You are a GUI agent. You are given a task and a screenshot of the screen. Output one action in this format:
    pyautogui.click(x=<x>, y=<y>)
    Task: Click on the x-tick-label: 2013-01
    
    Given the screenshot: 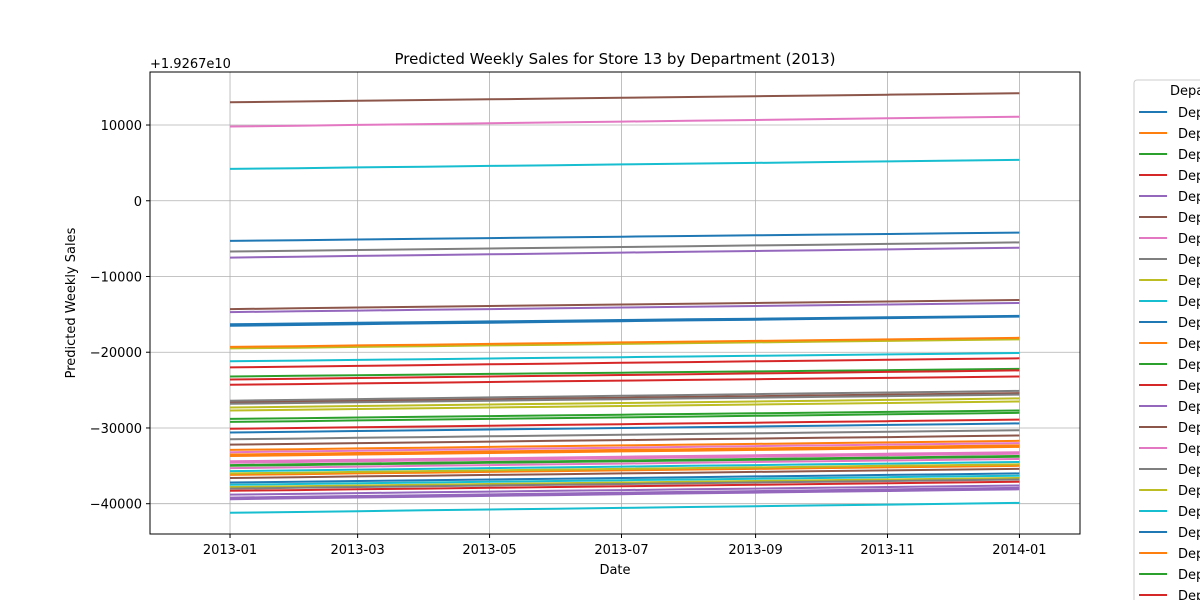 What is the action you would take?
    pyautogui.click(x=230, y=550)
    